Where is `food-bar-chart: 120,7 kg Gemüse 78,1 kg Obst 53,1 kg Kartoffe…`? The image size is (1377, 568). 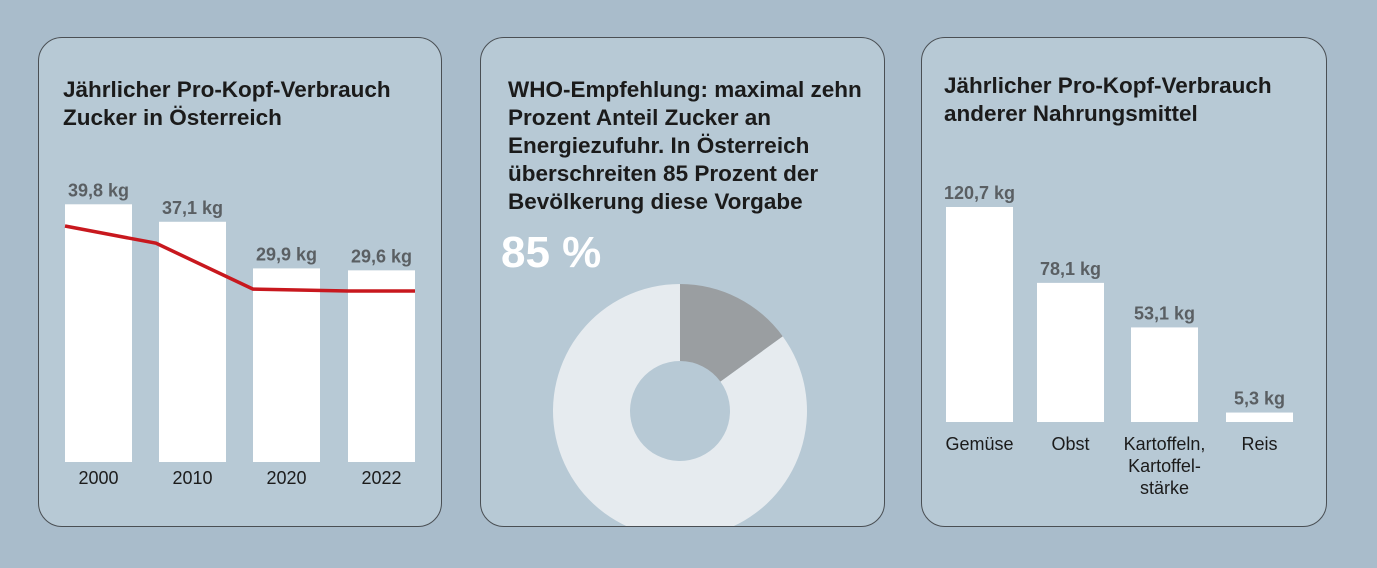 food-bar-chart: 120,7 kg Gemüse 78,1 kg Obst 53,1 kg Kartoffe… is located at coordinates (1118, 340).